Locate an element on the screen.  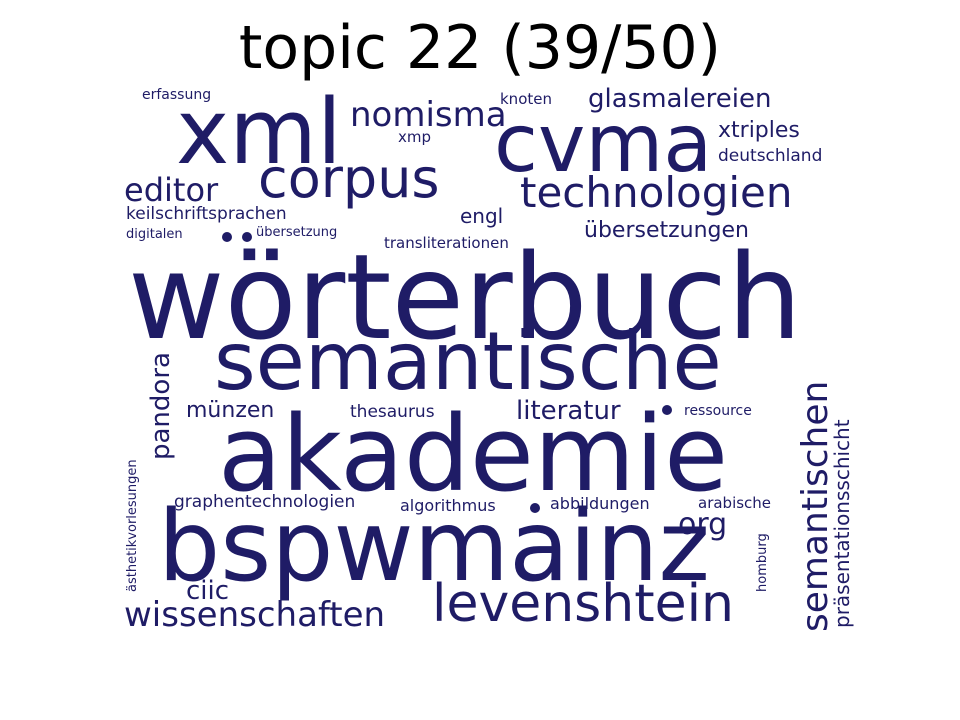
word-nomisma: nomisma is located at coordinates (428, 115).